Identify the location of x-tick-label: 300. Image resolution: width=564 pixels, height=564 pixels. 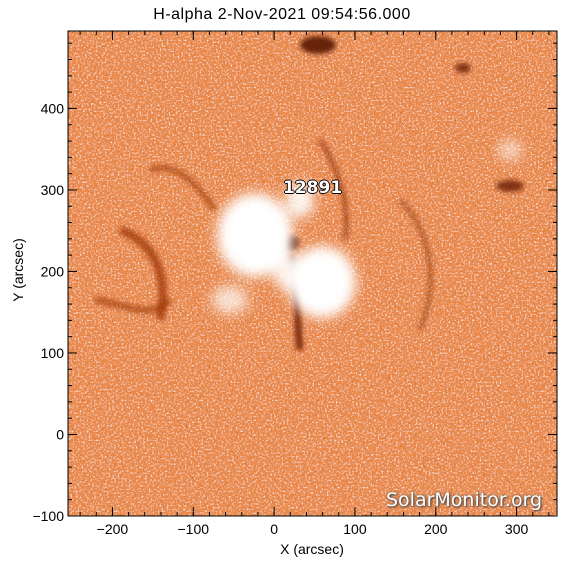
(517, 529).